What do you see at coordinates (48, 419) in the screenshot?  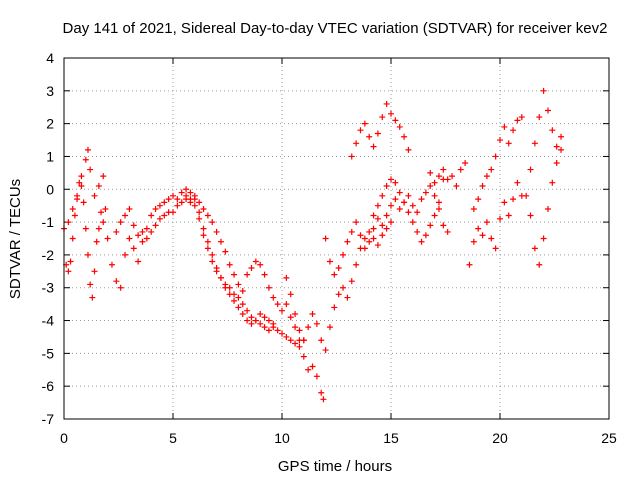 I see `y-tick-label: -7` at bounding box center [48, 419].